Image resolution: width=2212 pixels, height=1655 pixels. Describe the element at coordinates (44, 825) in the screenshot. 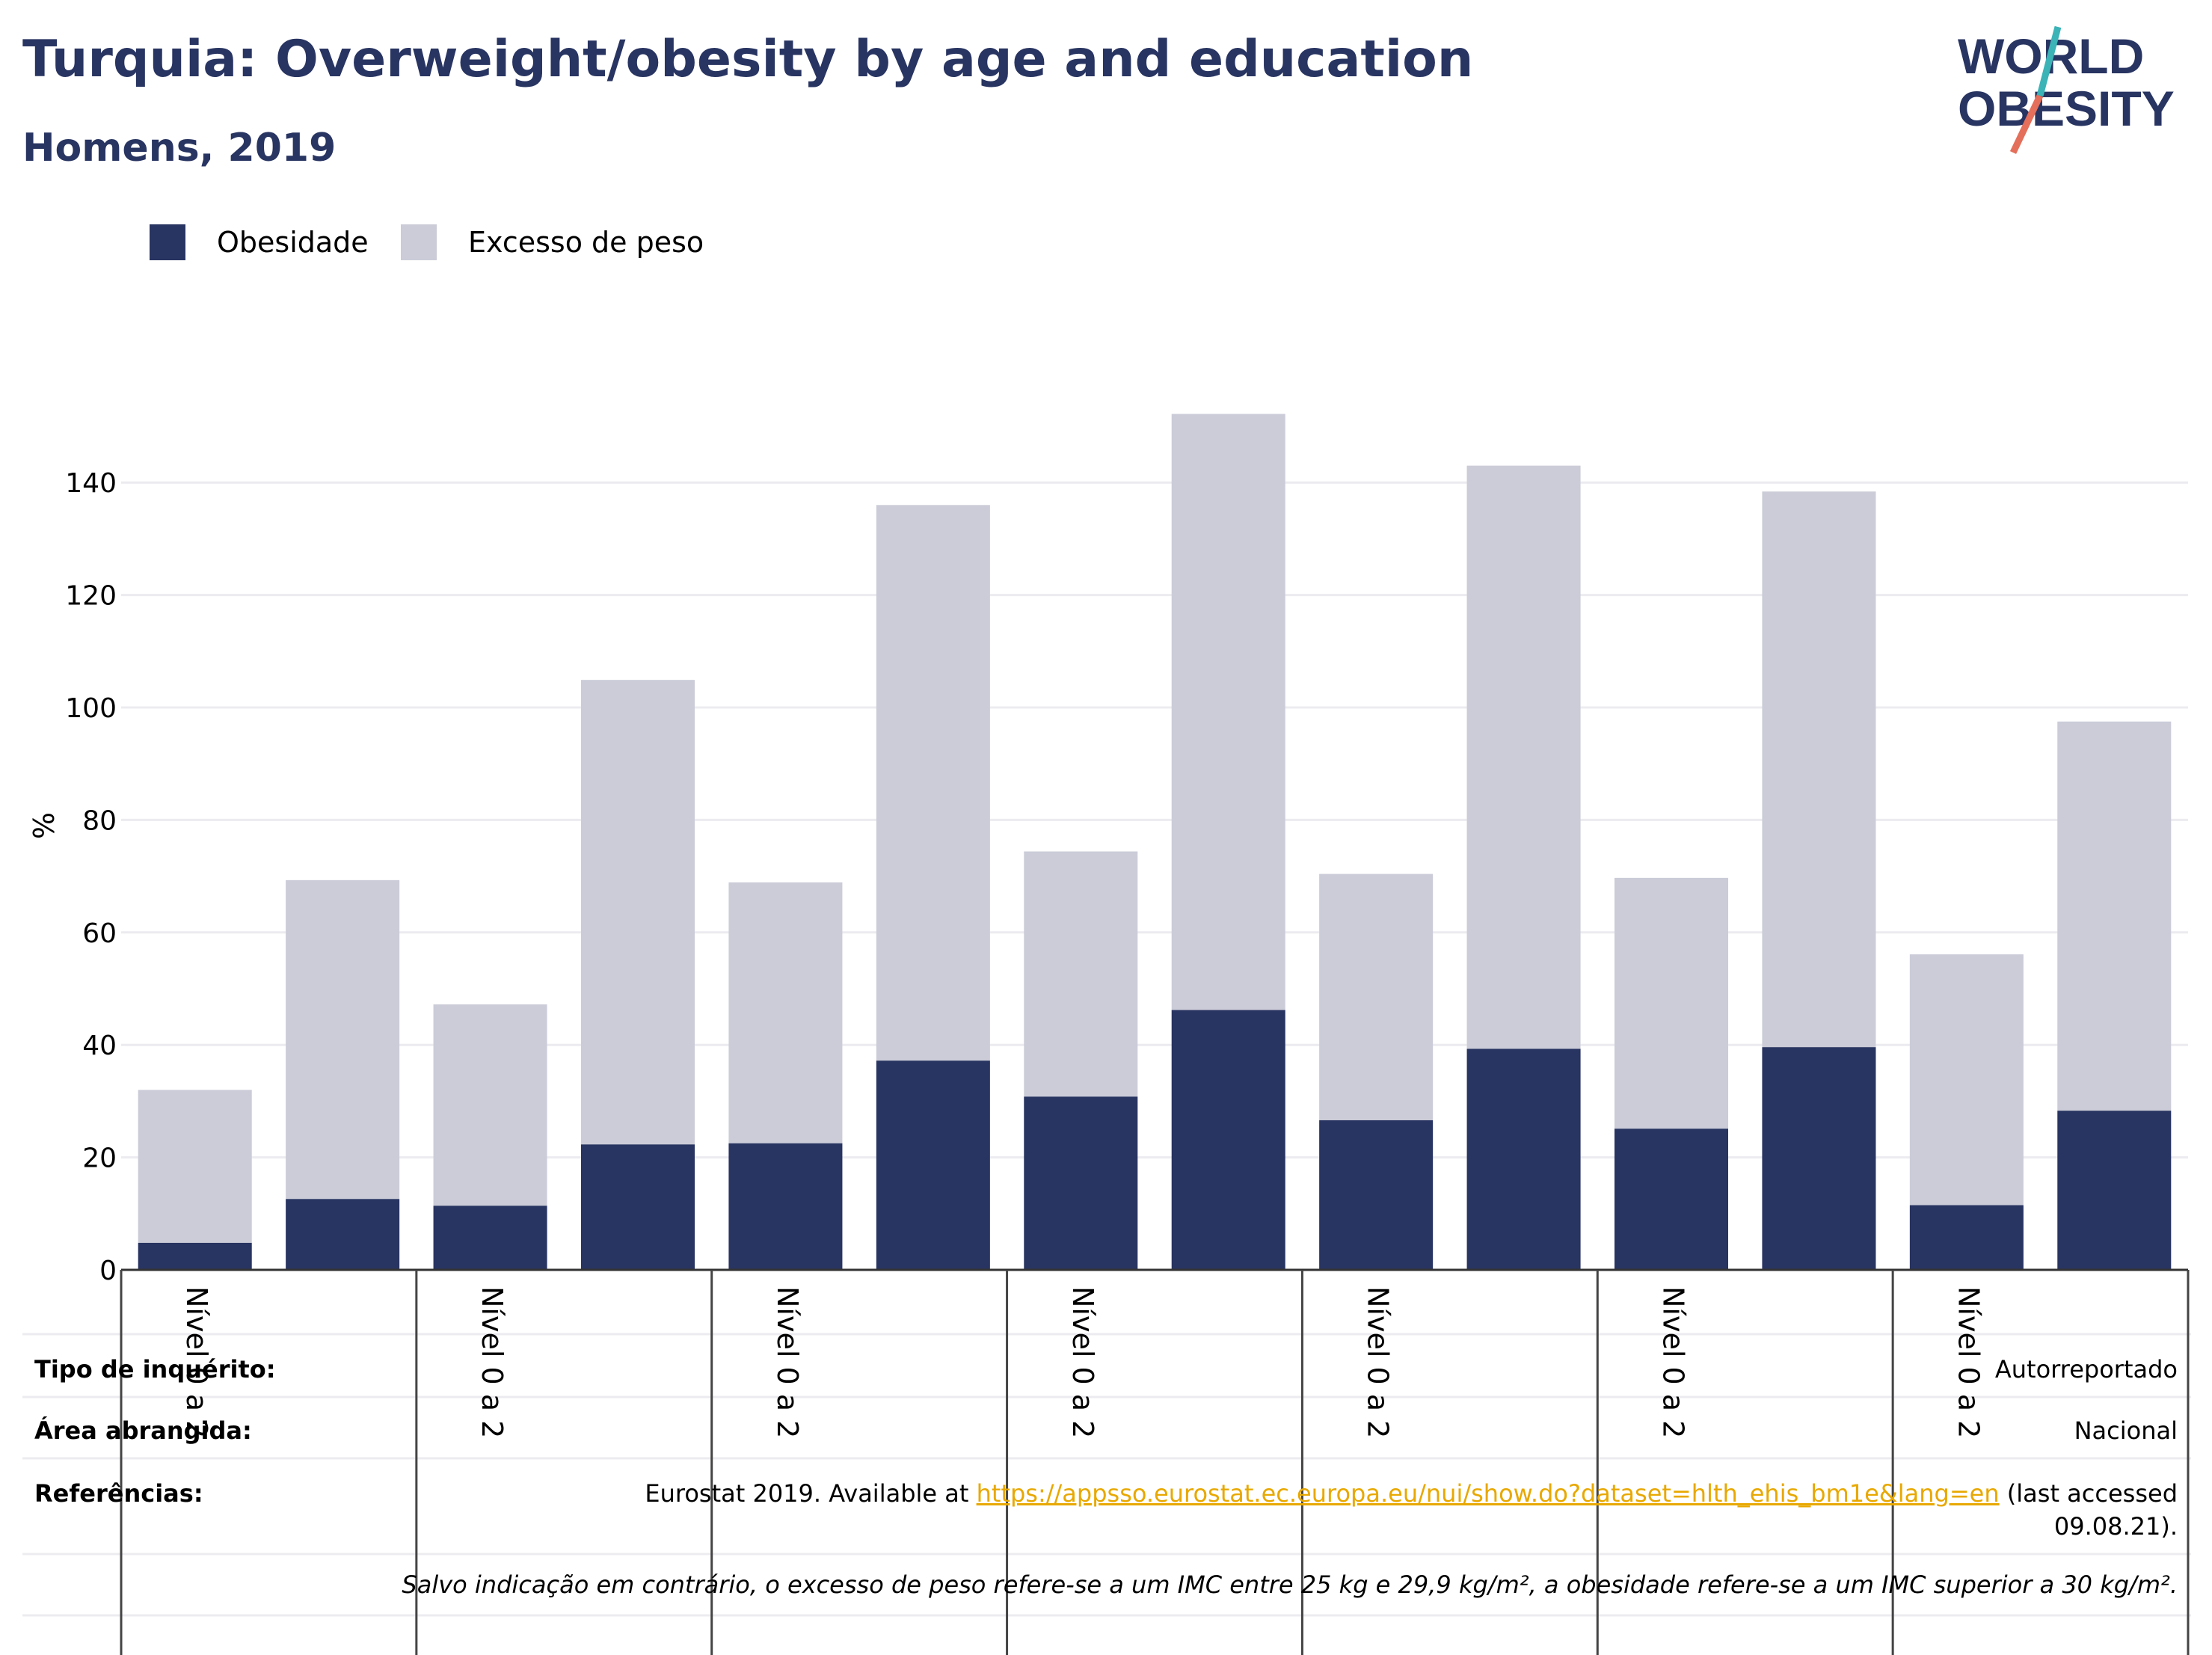

I see `y-axis-label: %` at that location.